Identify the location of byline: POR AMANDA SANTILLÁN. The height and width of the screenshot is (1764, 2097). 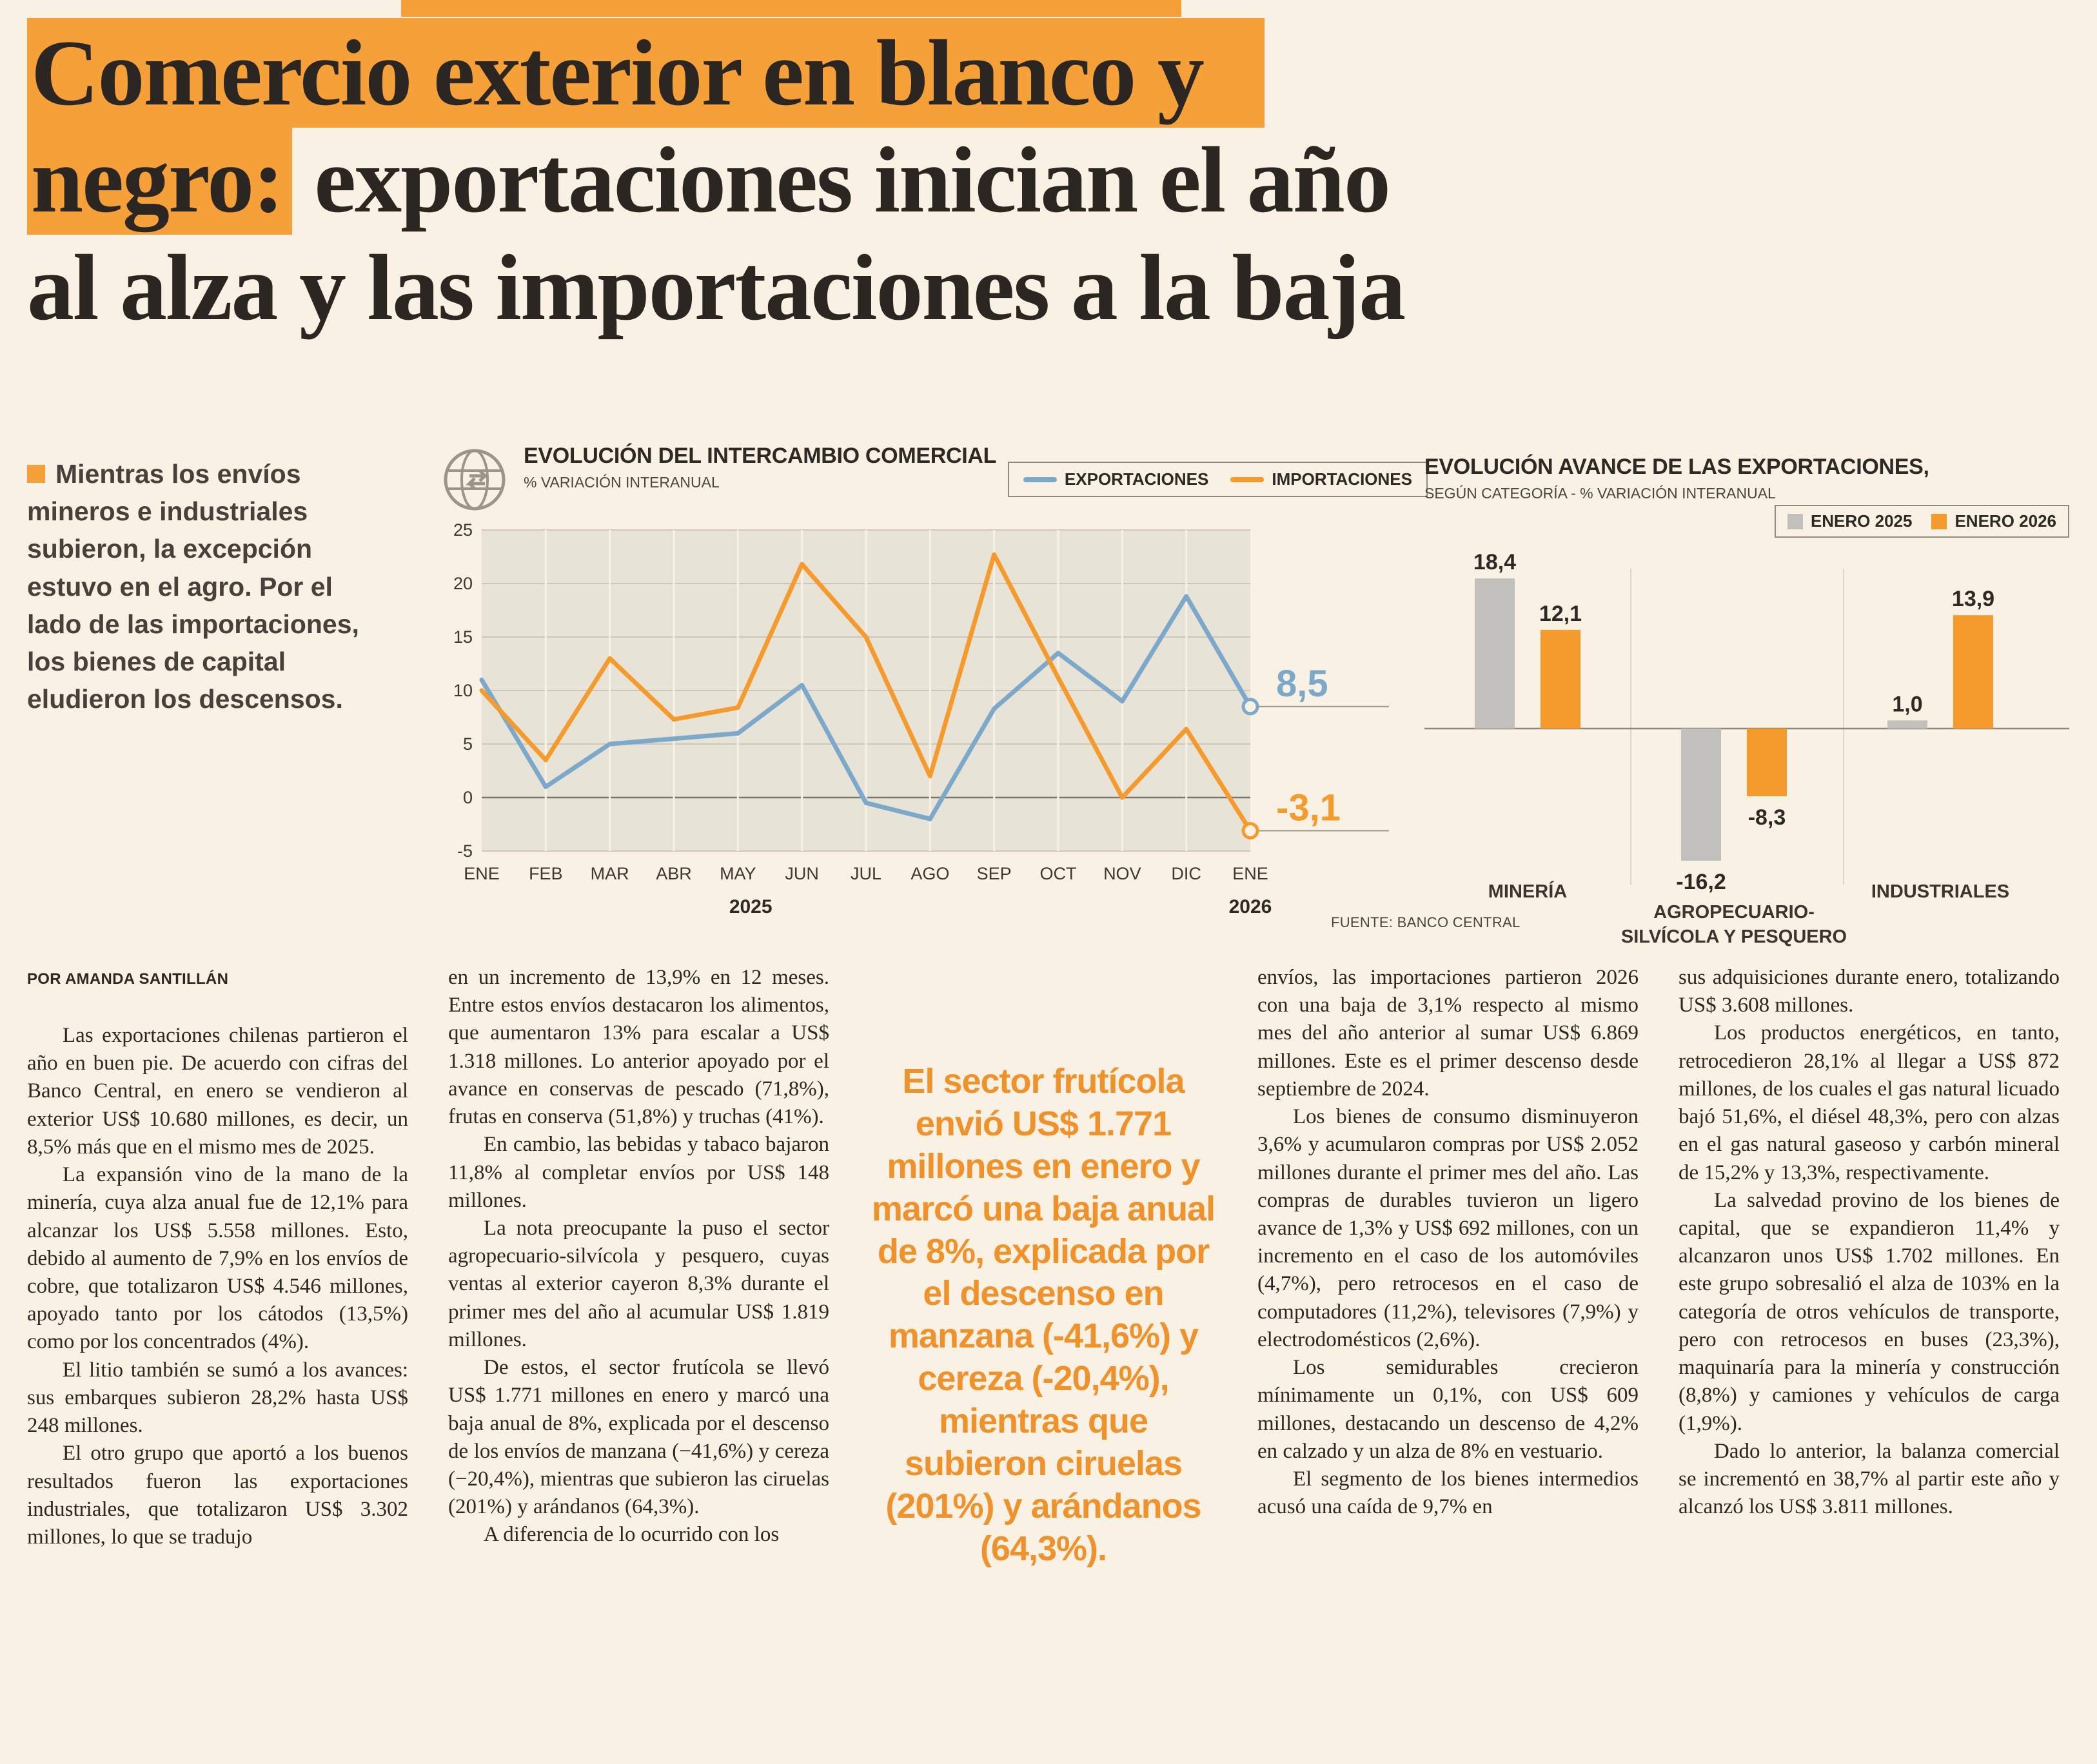
(128, 979).